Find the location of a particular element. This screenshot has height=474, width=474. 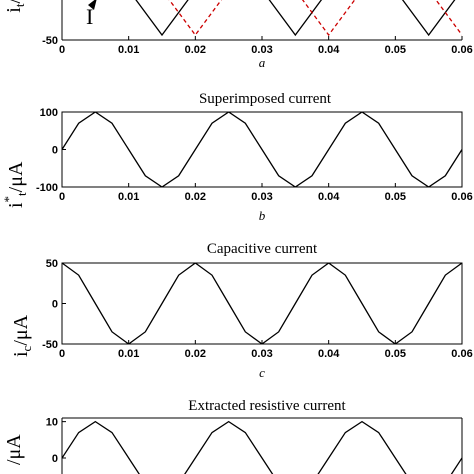

panel-a: 0 0.01 0.02 0.03 0.04 0.05 0.06 -50 I a it/μ is located at coordinates (238, 35).